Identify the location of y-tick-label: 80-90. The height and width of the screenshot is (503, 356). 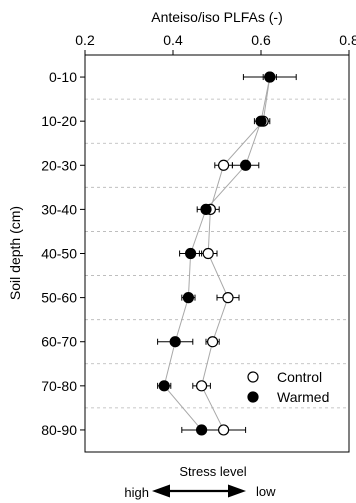
(59, 430).